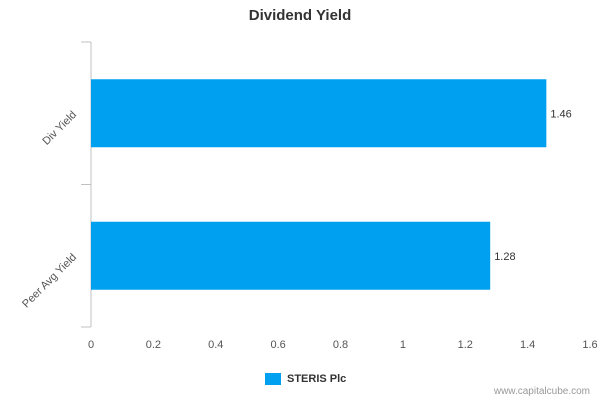 This screenshot has height=400, width=600. What do you see at coordinates (504, 257) in the screenshot?
I see `data-label: 1.28` at bounding box center [504, 257].